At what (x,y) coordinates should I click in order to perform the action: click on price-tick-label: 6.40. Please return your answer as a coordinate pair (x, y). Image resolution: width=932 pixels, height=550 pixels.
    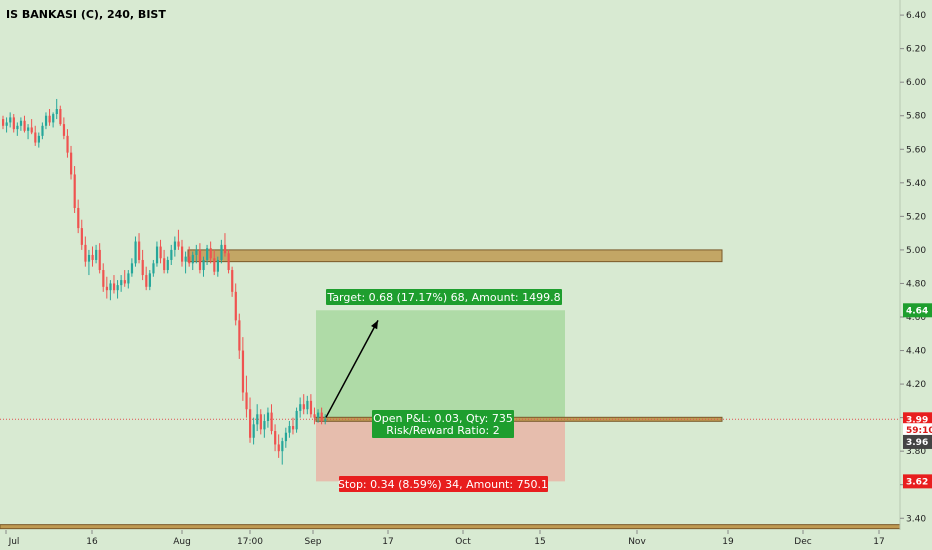
    Looking at the image, I should click on (916, 16).